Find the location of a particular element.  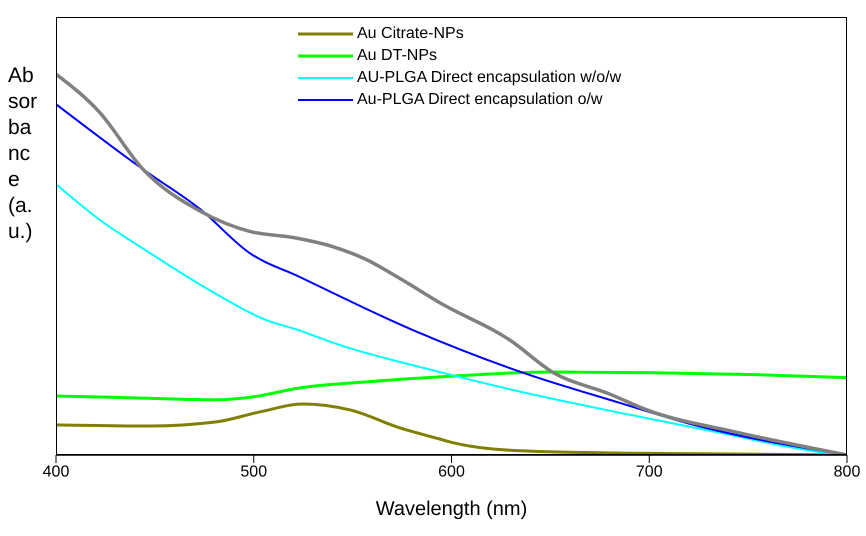

x-axis-title: Wavelength (nm) is located at coordinates (452, 509).